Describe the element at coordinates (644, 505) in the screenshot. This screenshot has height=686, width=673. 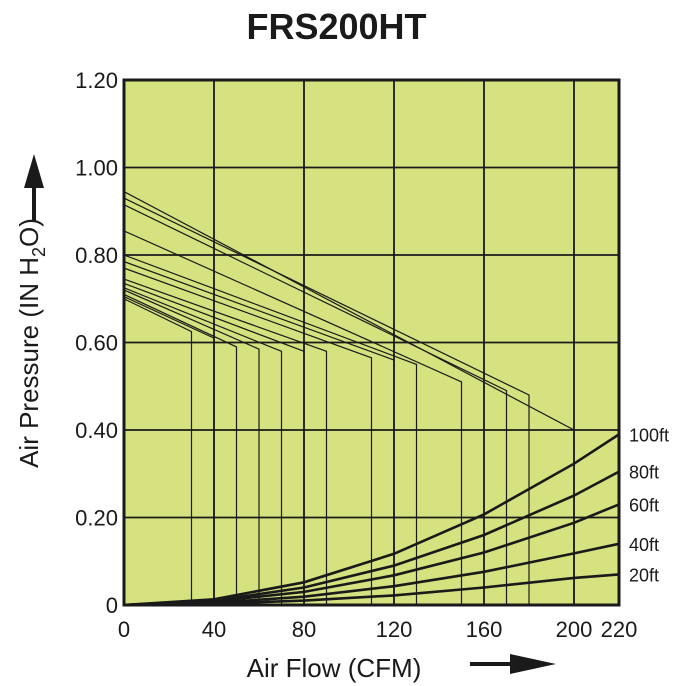
I see `curve-label-60ft: 60ft` at that location.